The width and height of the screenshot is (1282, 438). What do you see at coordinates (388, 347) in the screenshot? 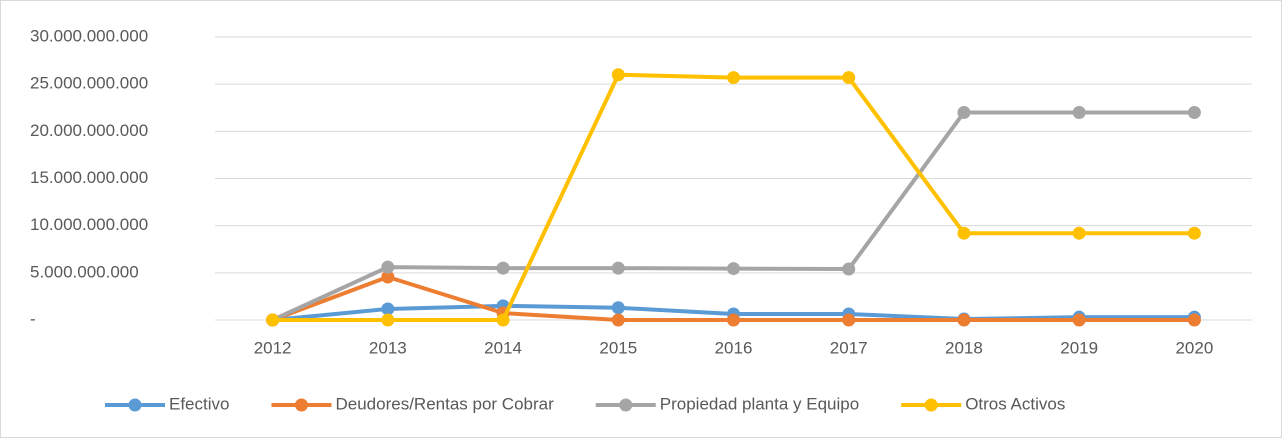
I see `x-tick-label: 2013` at bounding box center [388, 347].